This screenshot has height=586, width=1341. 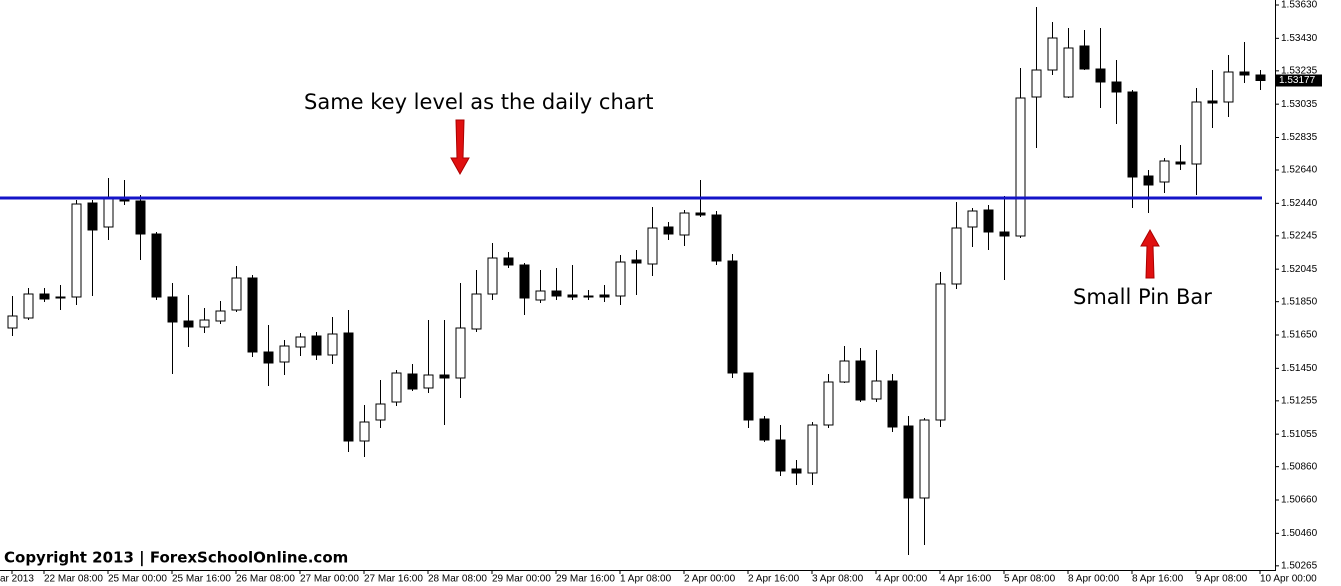 I want to click on y-tick-label: 1.52045, so click(x=1299, y=269).